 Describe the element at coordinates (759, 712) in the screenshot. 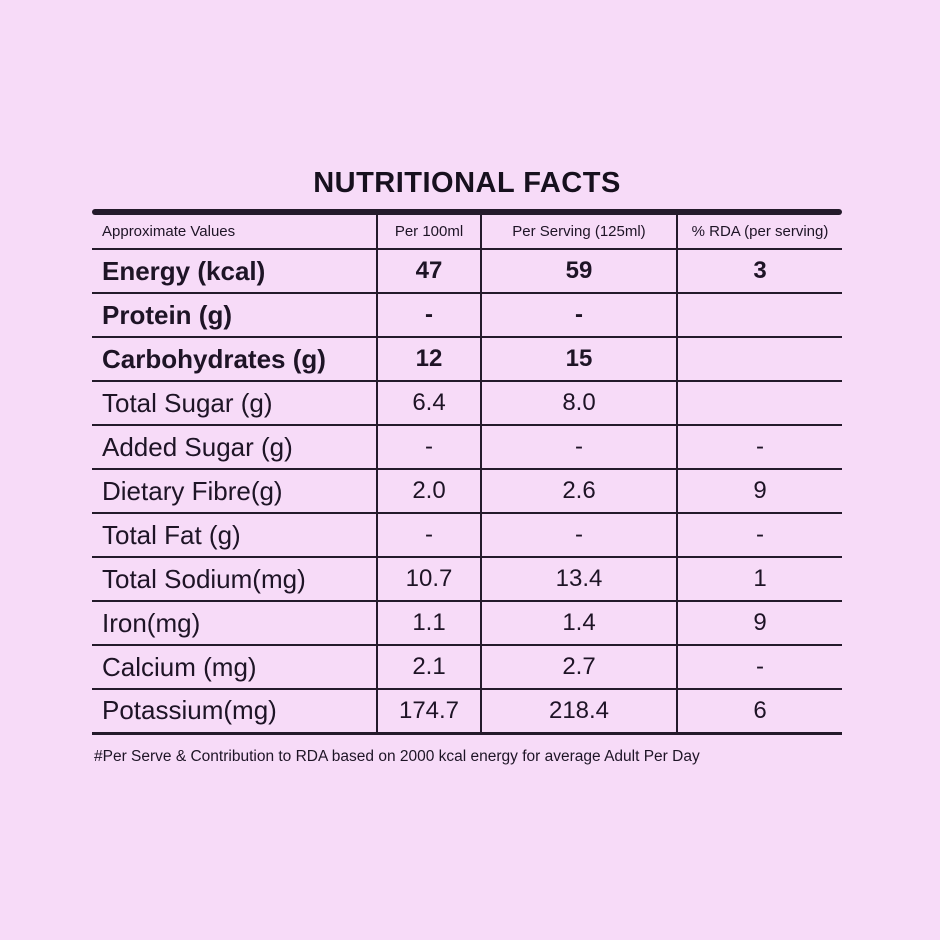

I see `value-rda: 6` at that location.